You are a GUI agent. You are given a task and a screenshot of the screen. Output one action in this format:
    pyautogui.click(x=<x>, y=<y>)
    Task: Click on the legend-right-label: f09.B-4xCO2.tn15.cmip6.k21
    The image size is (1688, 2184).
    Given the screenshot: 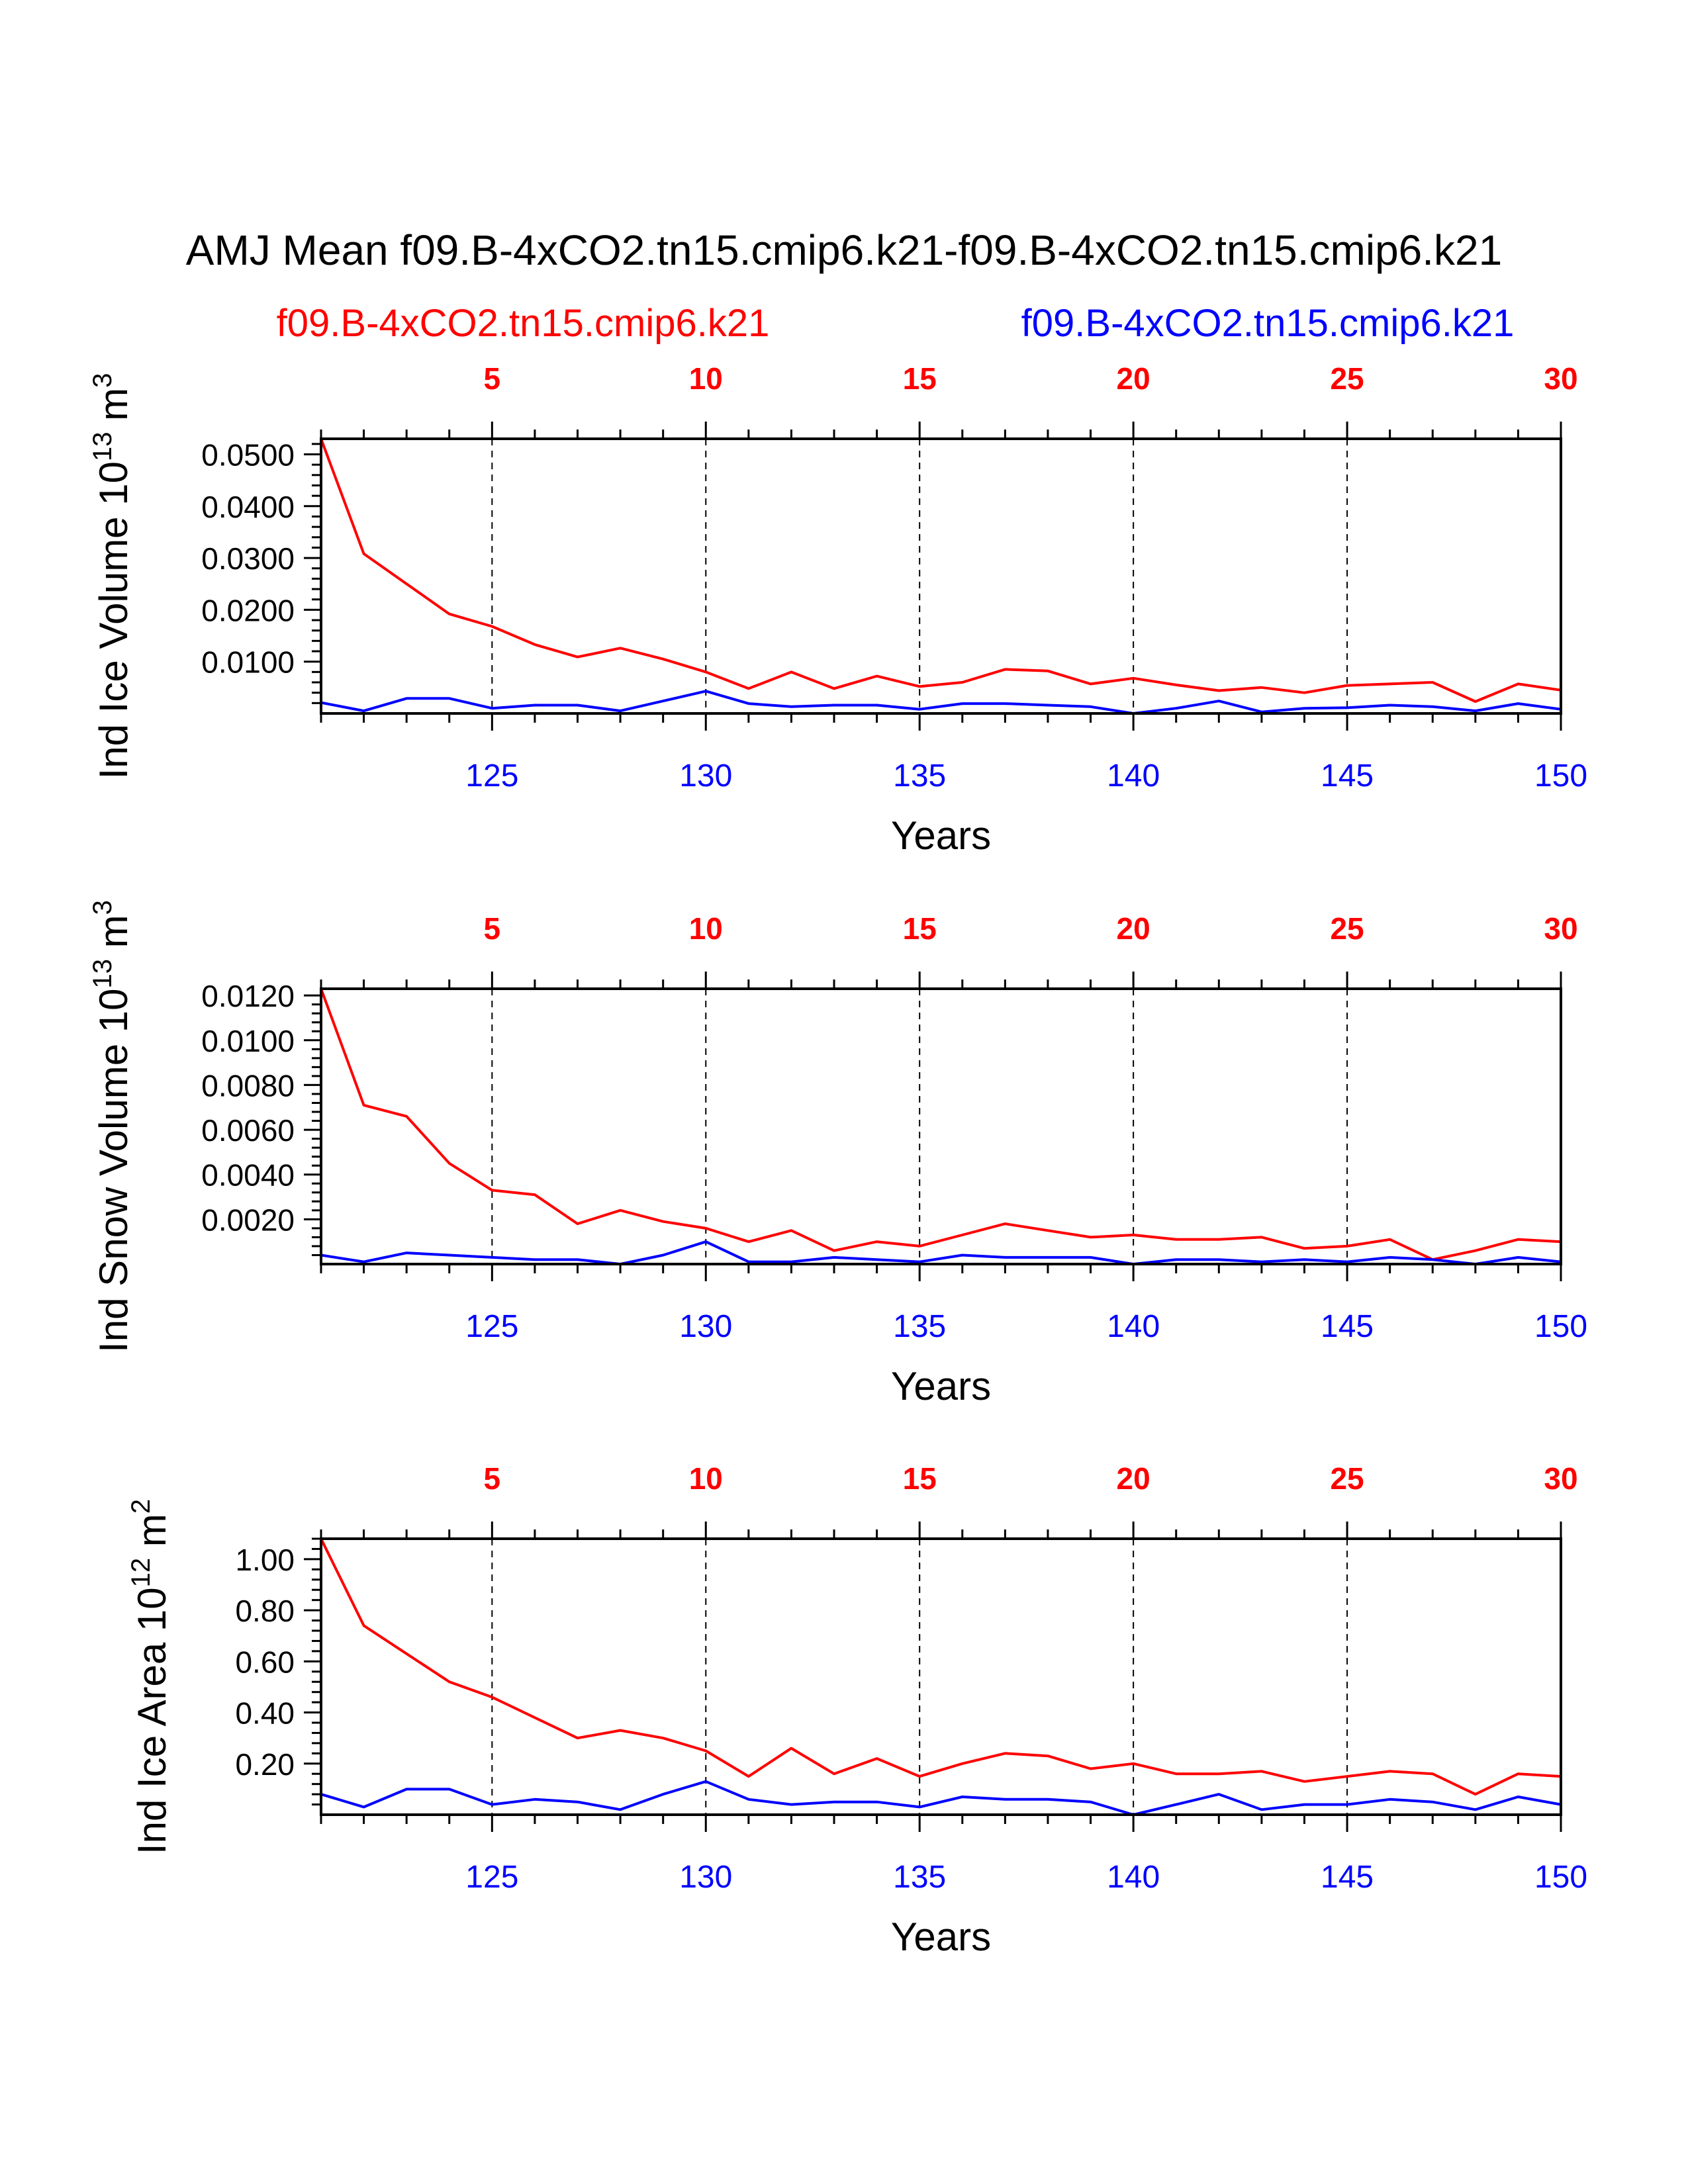 What is the action you would take?
    pyautogui.click(x=1268, y=323)
    